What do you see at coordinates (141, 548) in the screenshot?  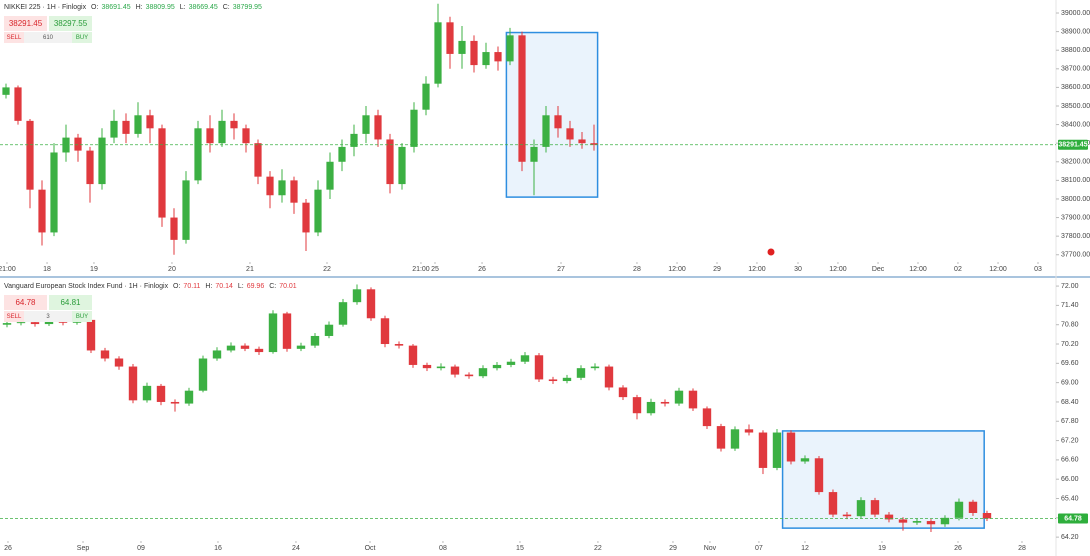 I see `x-tick-label: 09` at bounding box center [141, 548].